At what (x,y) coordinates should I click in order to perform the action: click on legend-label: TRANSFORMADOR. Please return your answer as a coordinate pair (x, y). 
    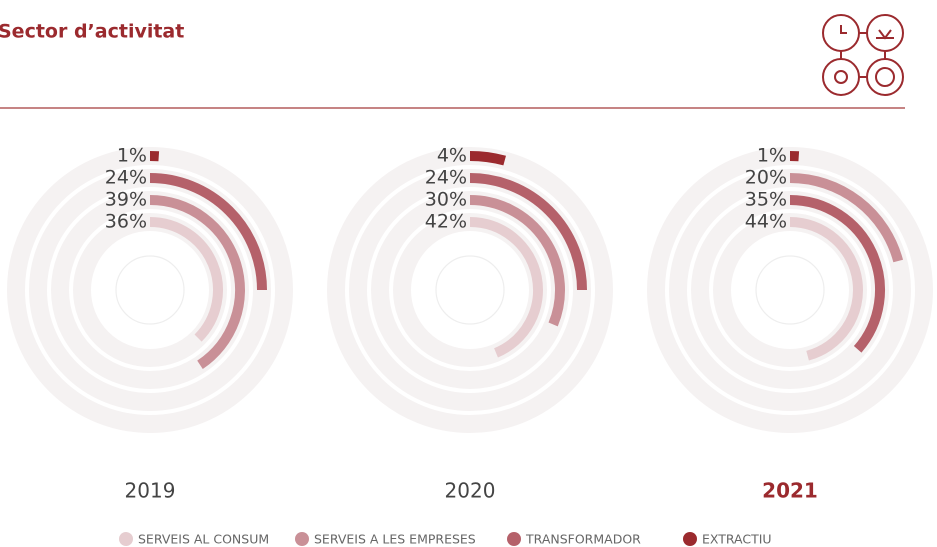
    Looking at the image, I should click on (583, 539).